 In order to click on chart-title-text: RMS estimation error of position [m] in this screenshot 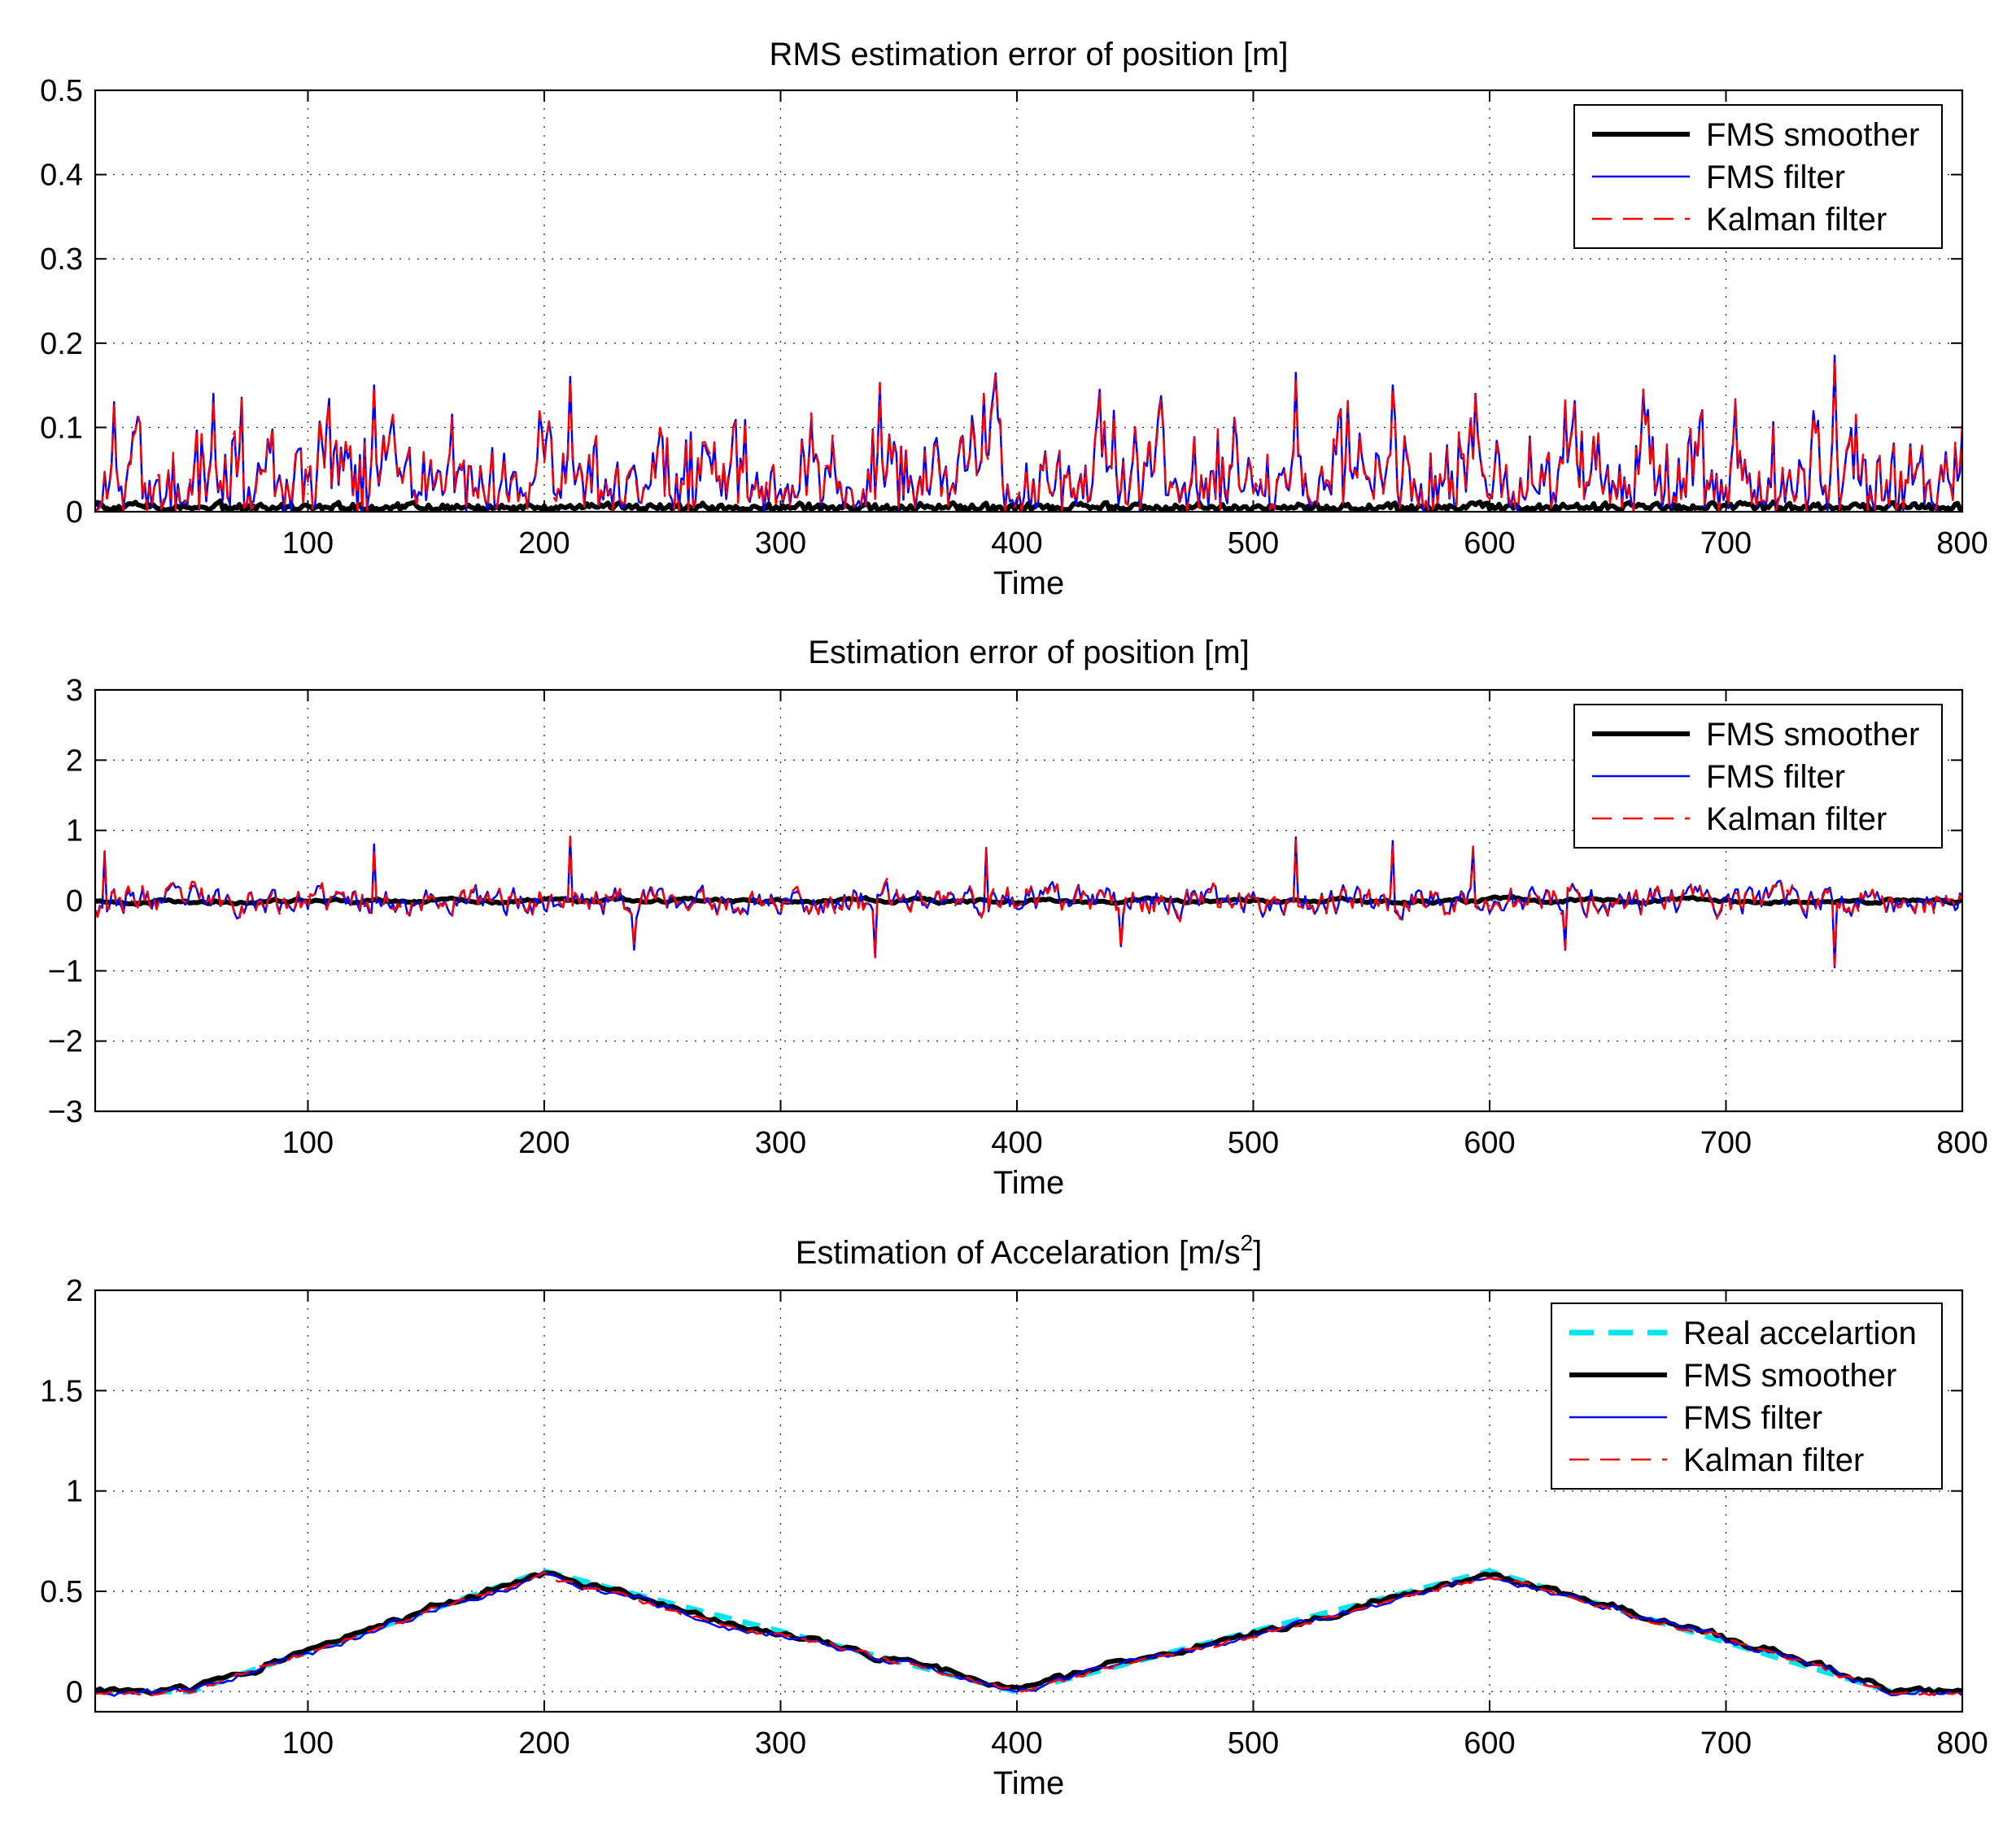, I will do `click(1030, 55)`.